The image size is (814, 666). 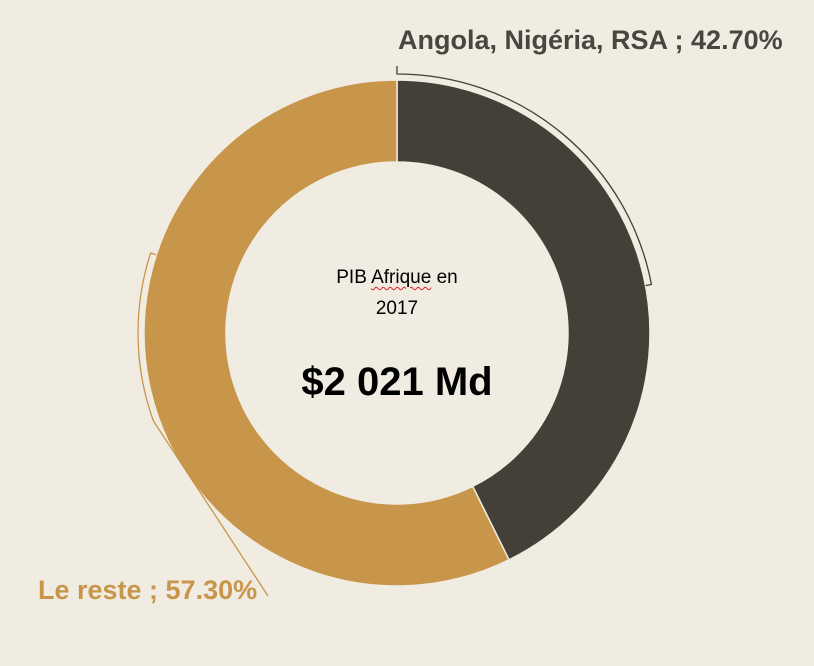 What do you see at coordinates (590, 40) in the screenshot?
I see `slice-label-angola-nigeria-rsa: Angola, Nigéria, RSA ; 42.70%` at bounding box center [590, 40].